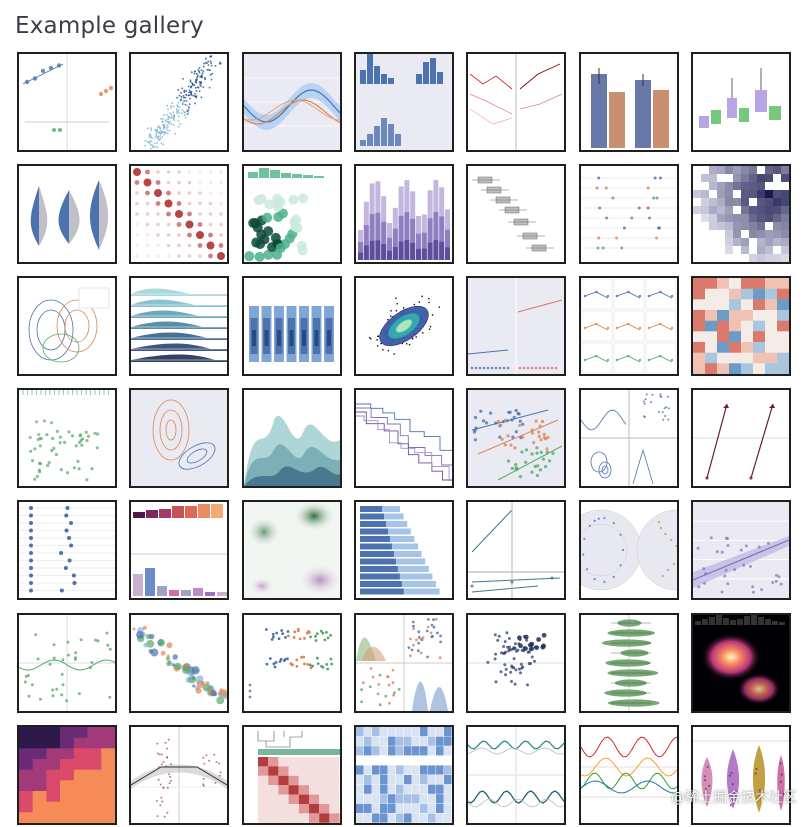  I want to click on gallery-thumbnail-step-lines, so click(404, 438).